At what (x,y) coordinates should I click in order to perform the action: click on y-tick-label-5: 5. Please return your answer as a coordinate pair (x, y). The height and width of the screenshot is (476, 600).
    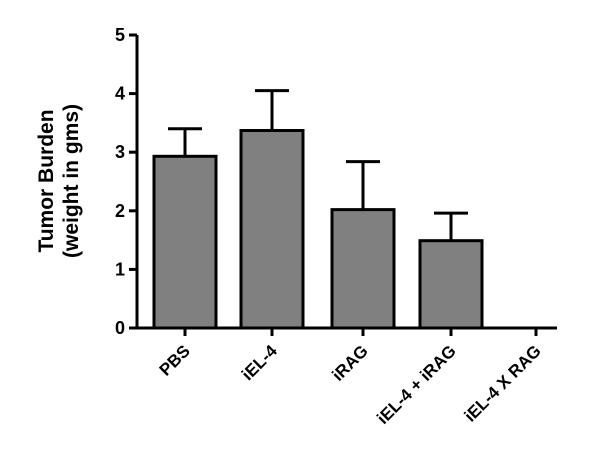
    Looking at the image, I should click on (120, 35).